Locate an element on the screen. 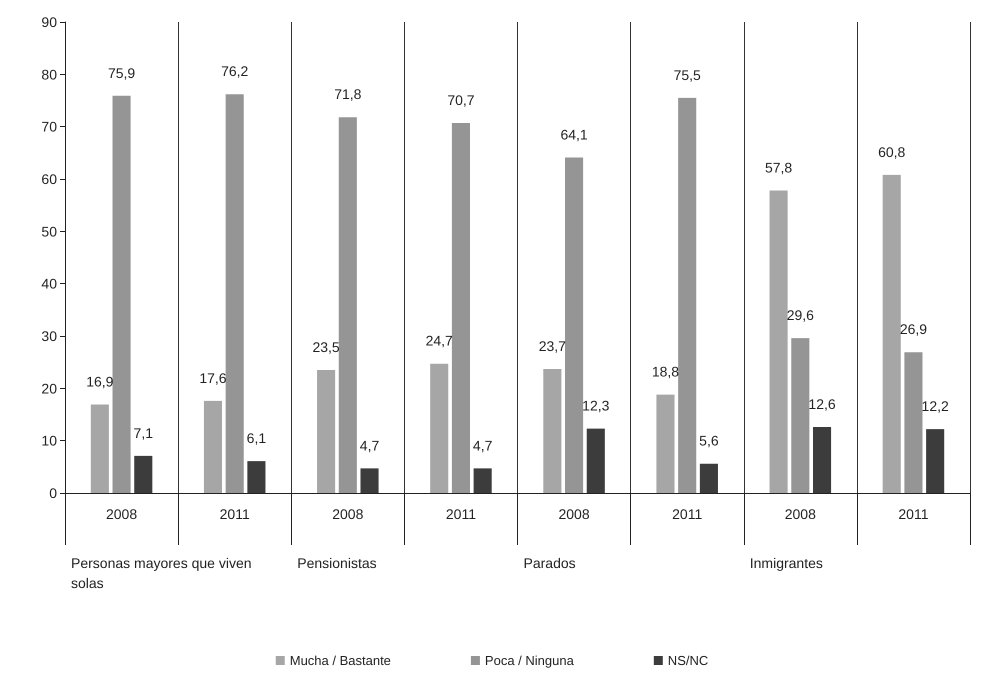 This screenshot has height=674, width=984. y-tick-label: 60 is located at coordinates (49, 179).